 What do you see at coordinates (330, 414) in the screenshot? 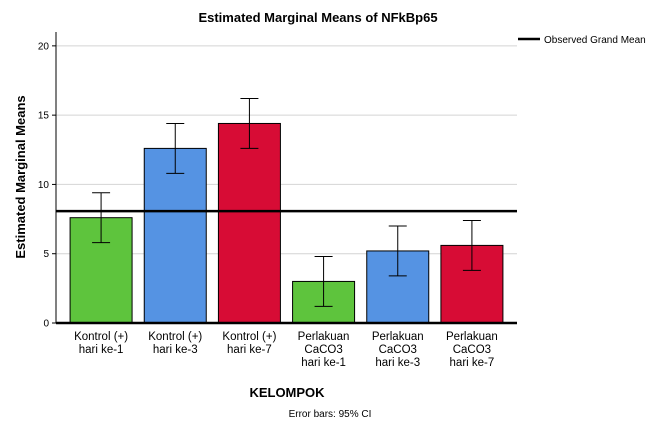
I see `footnote: Error bars: 95% CI` at bounding box center [330, 414].